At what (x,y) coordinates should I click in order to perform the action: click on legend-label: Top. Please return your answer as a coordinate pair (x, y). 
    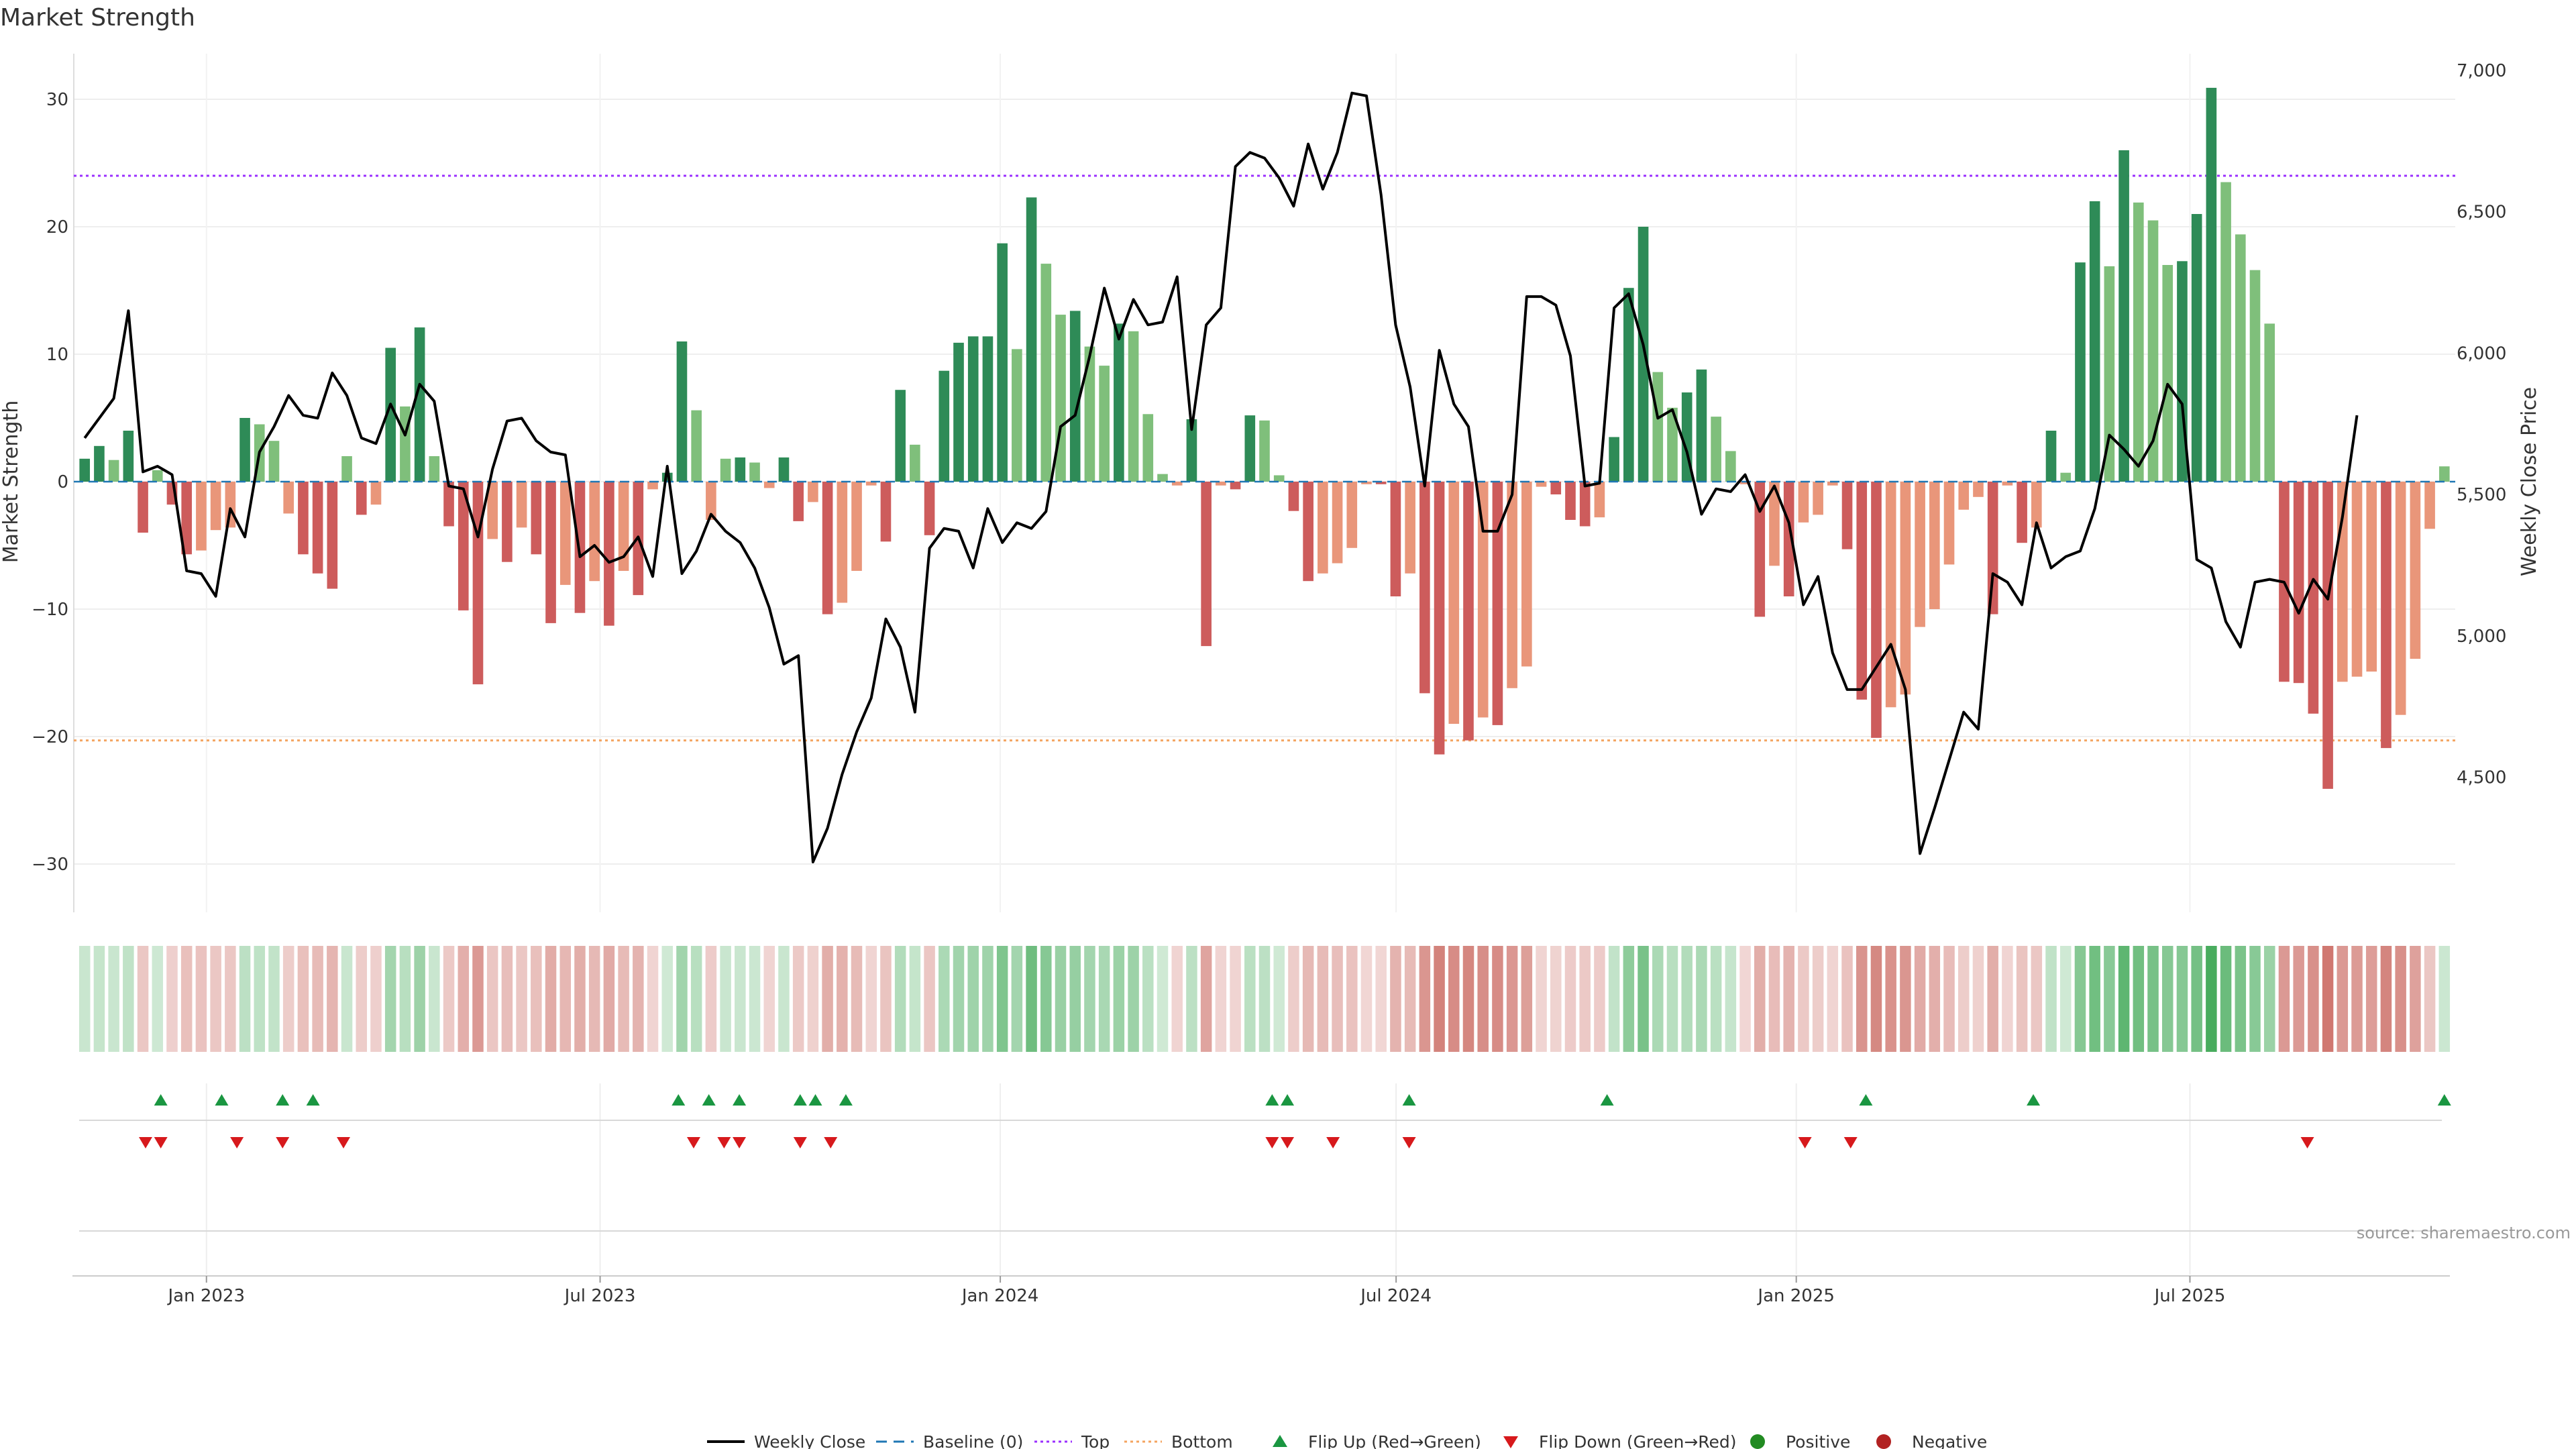
    Looking at the image, I should click on (1095, 1440).